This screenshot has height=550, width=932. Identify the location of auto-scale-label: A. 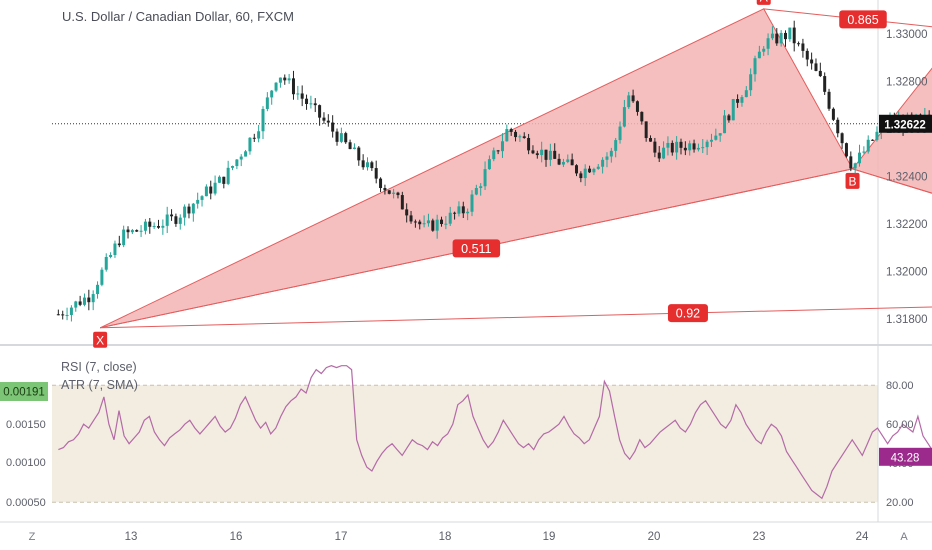
(904, 537).